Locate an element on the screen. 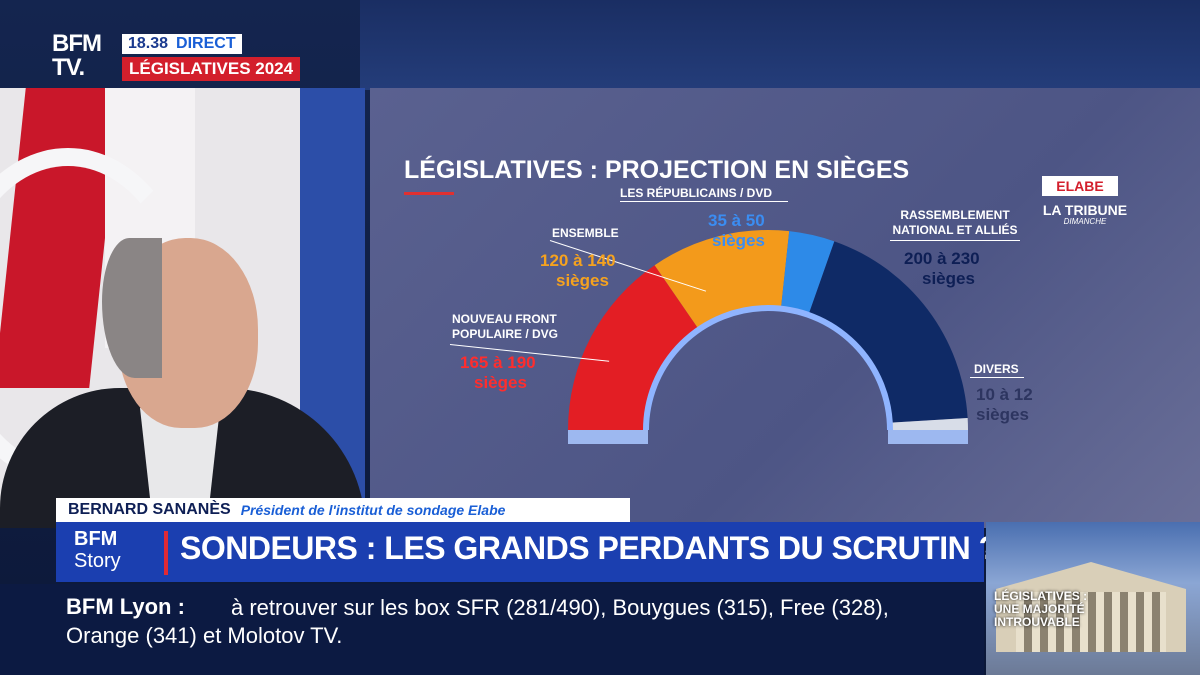 This screenshot has width=1200, height=675. hemicycle-base-left is located at coordinates (608, 437).